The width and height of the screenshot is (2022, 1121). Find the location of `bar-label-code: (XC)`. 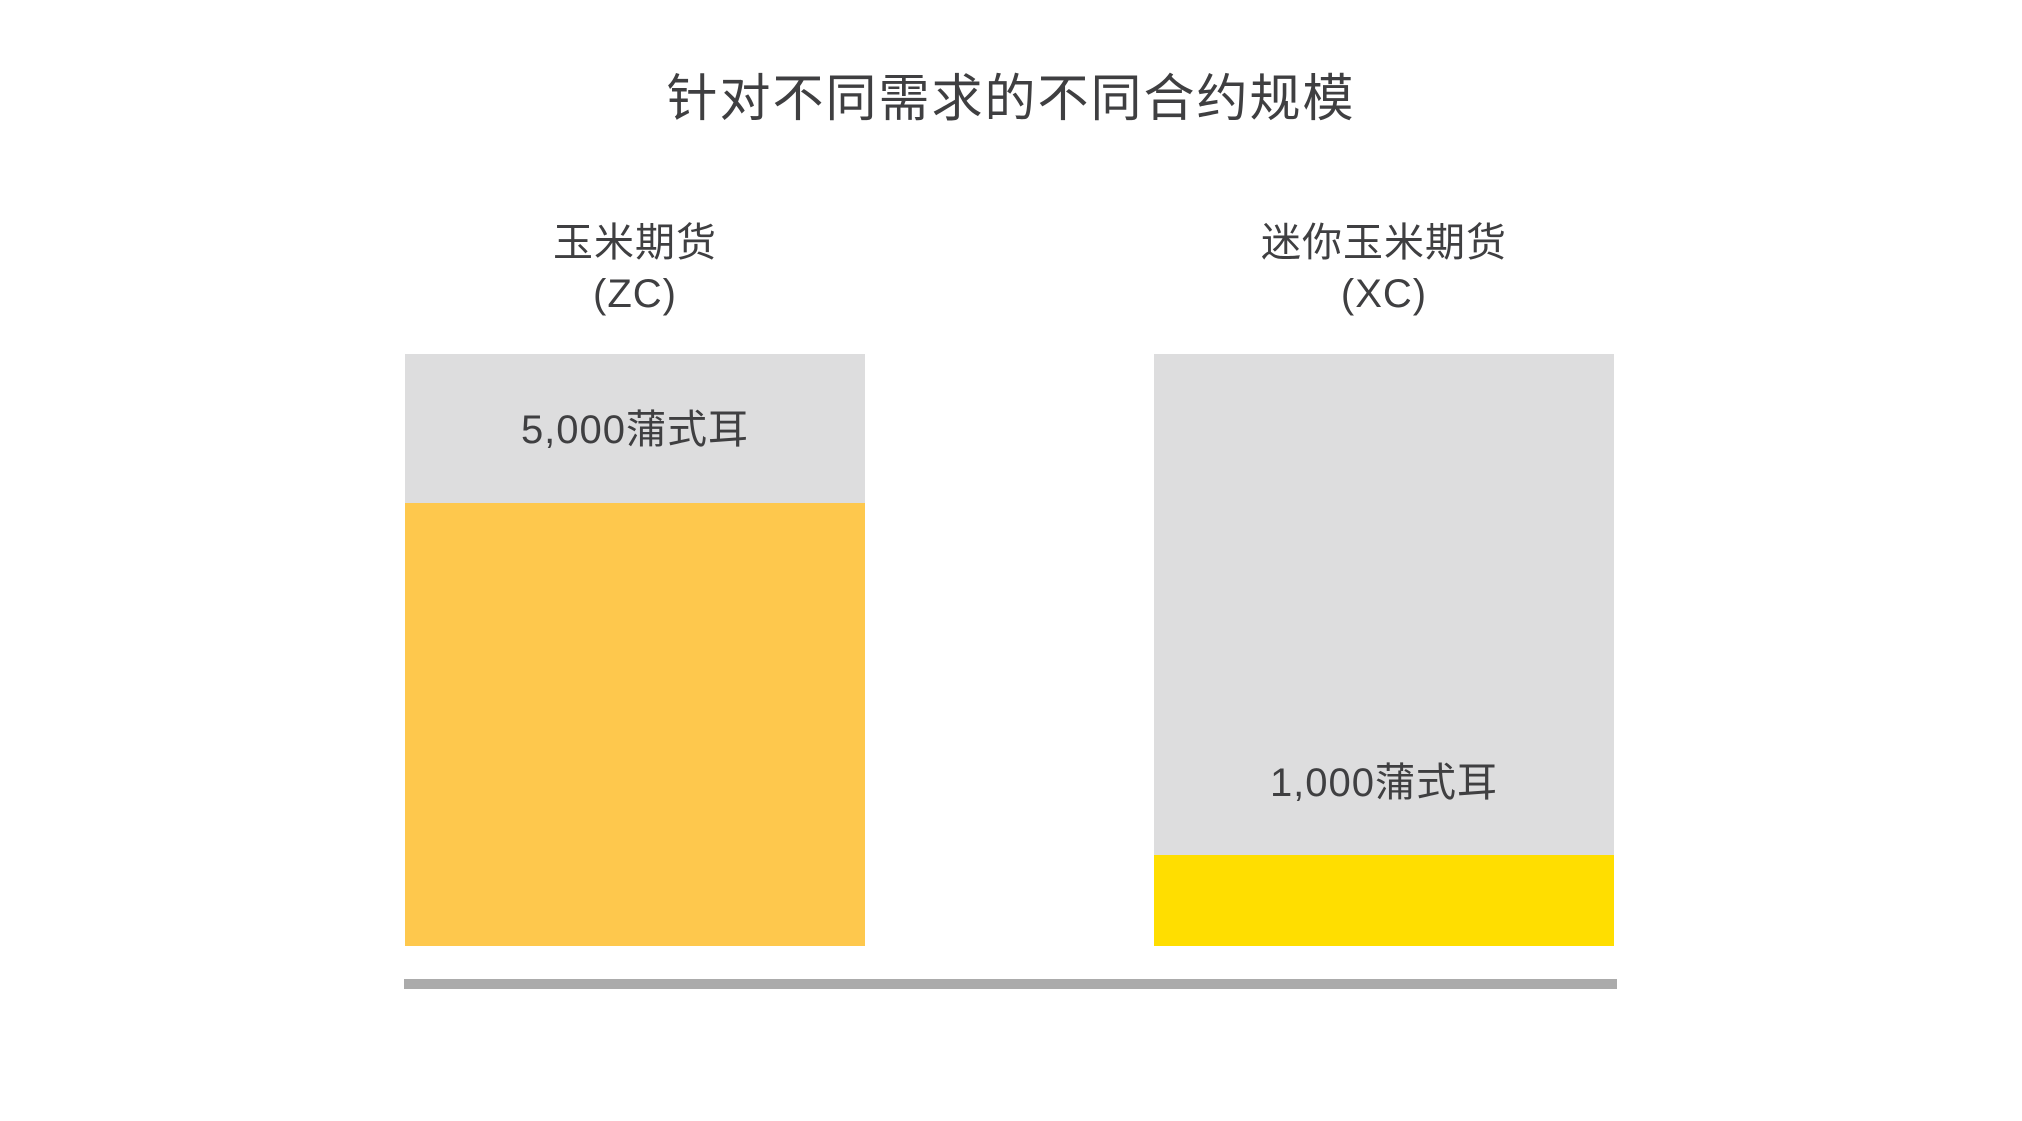

bar-label-code: (XC) is located at coordinates (1384, 293).